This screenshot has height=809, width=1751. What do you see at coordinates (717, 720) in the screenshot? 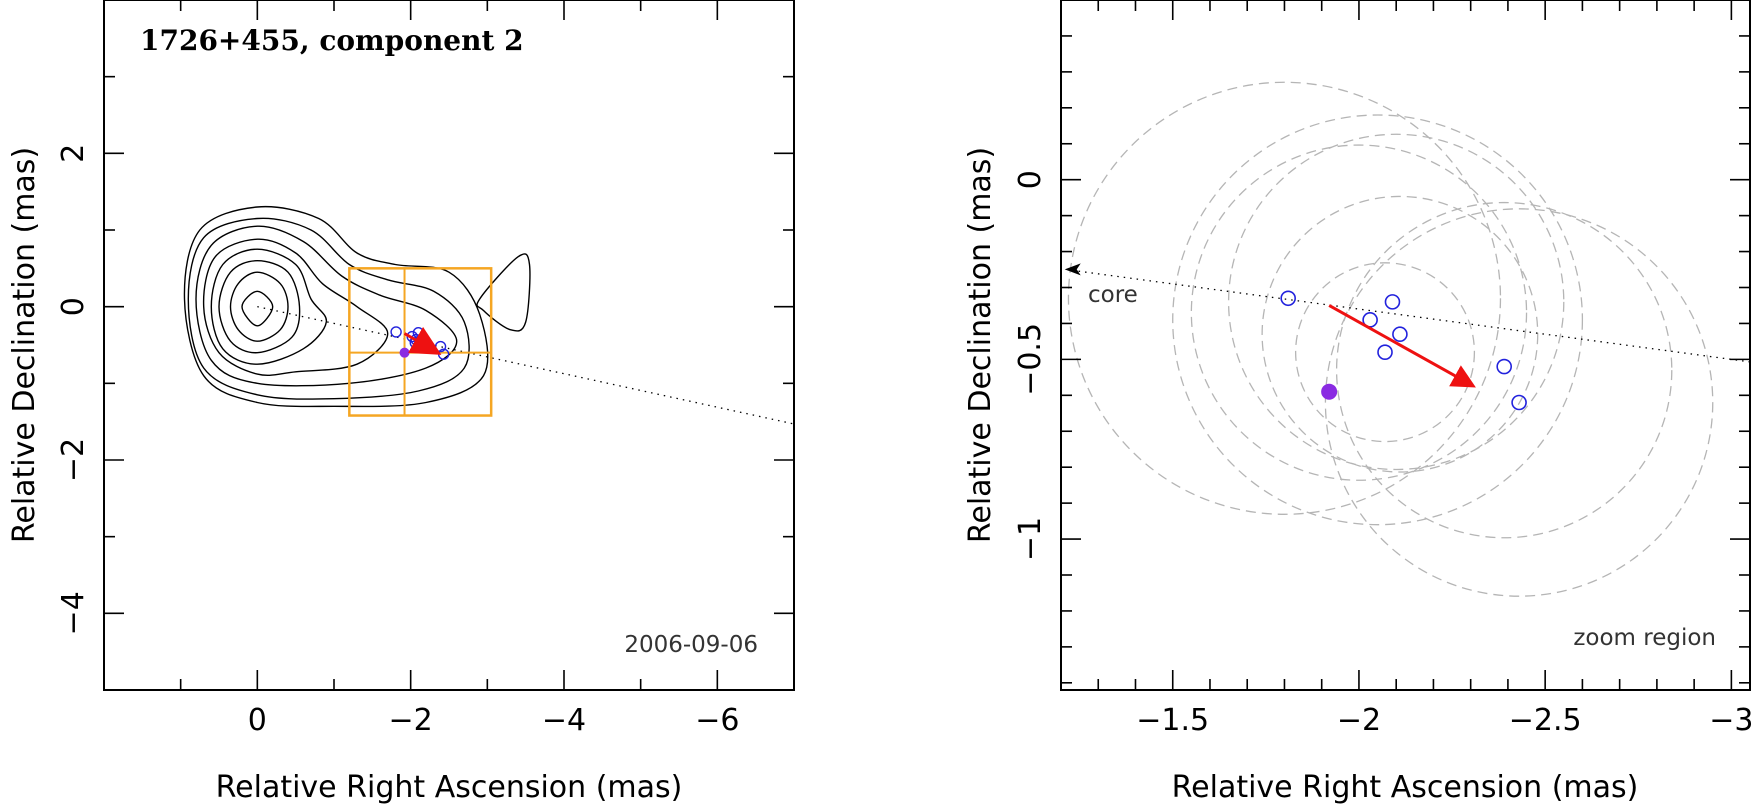
I see `x-tick-label: −6` at bounding box center [717, 720].